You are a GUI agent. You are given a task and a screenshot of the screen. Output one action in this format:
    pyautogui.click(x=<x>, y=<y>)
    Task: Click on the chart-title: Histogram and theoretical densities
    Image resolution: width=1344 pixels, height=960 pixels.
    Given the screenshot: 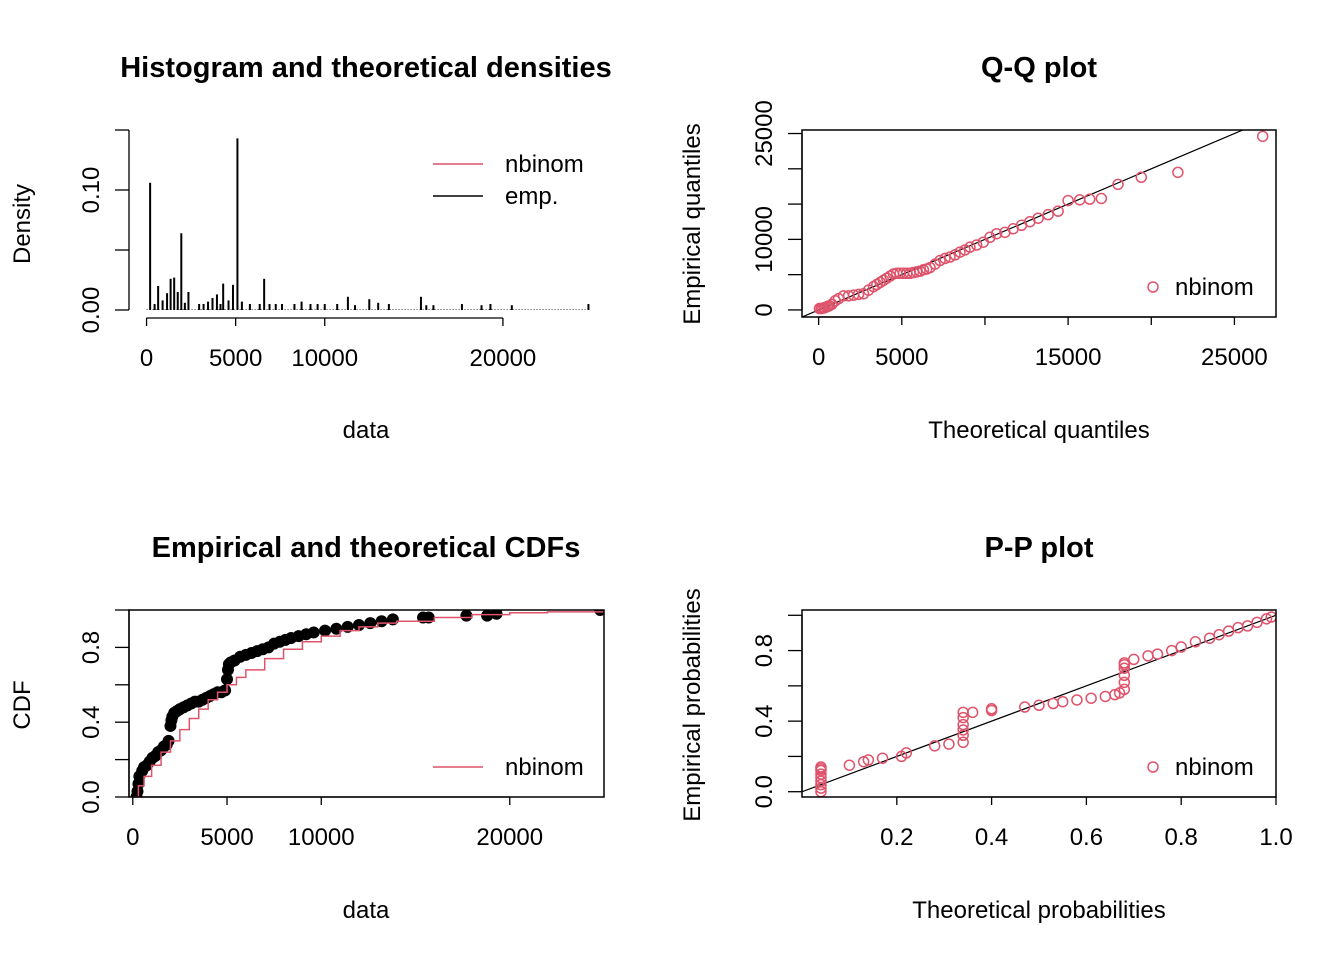 What is the action you would take?
    pyautogui.click(x=366, y=68)
    